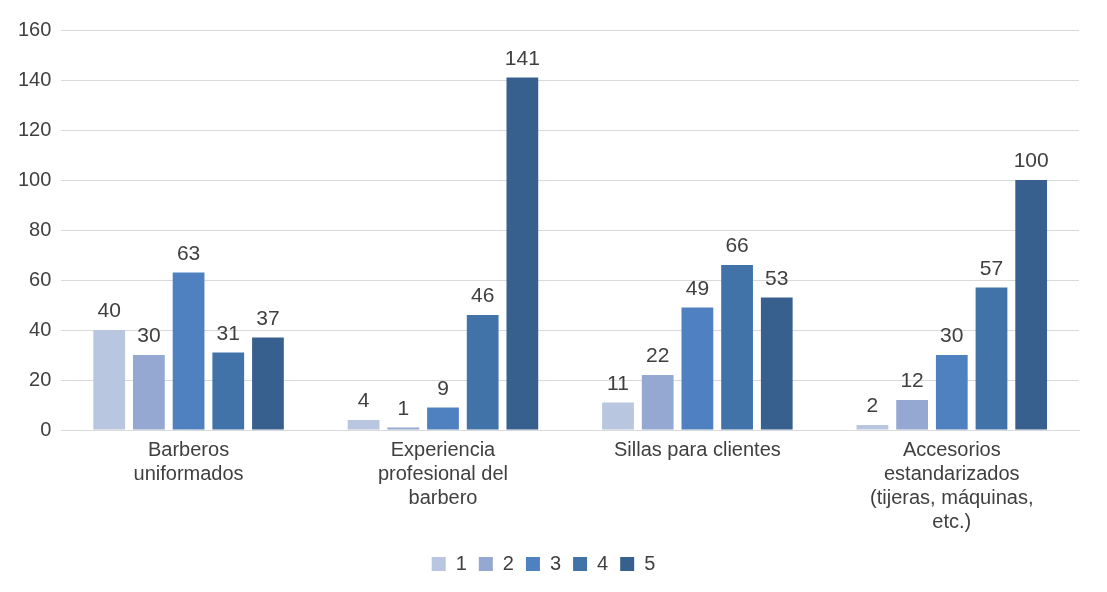 This screenshot has width=1107, height=592. I want to click on legend-label: 1, so click(461, 562).